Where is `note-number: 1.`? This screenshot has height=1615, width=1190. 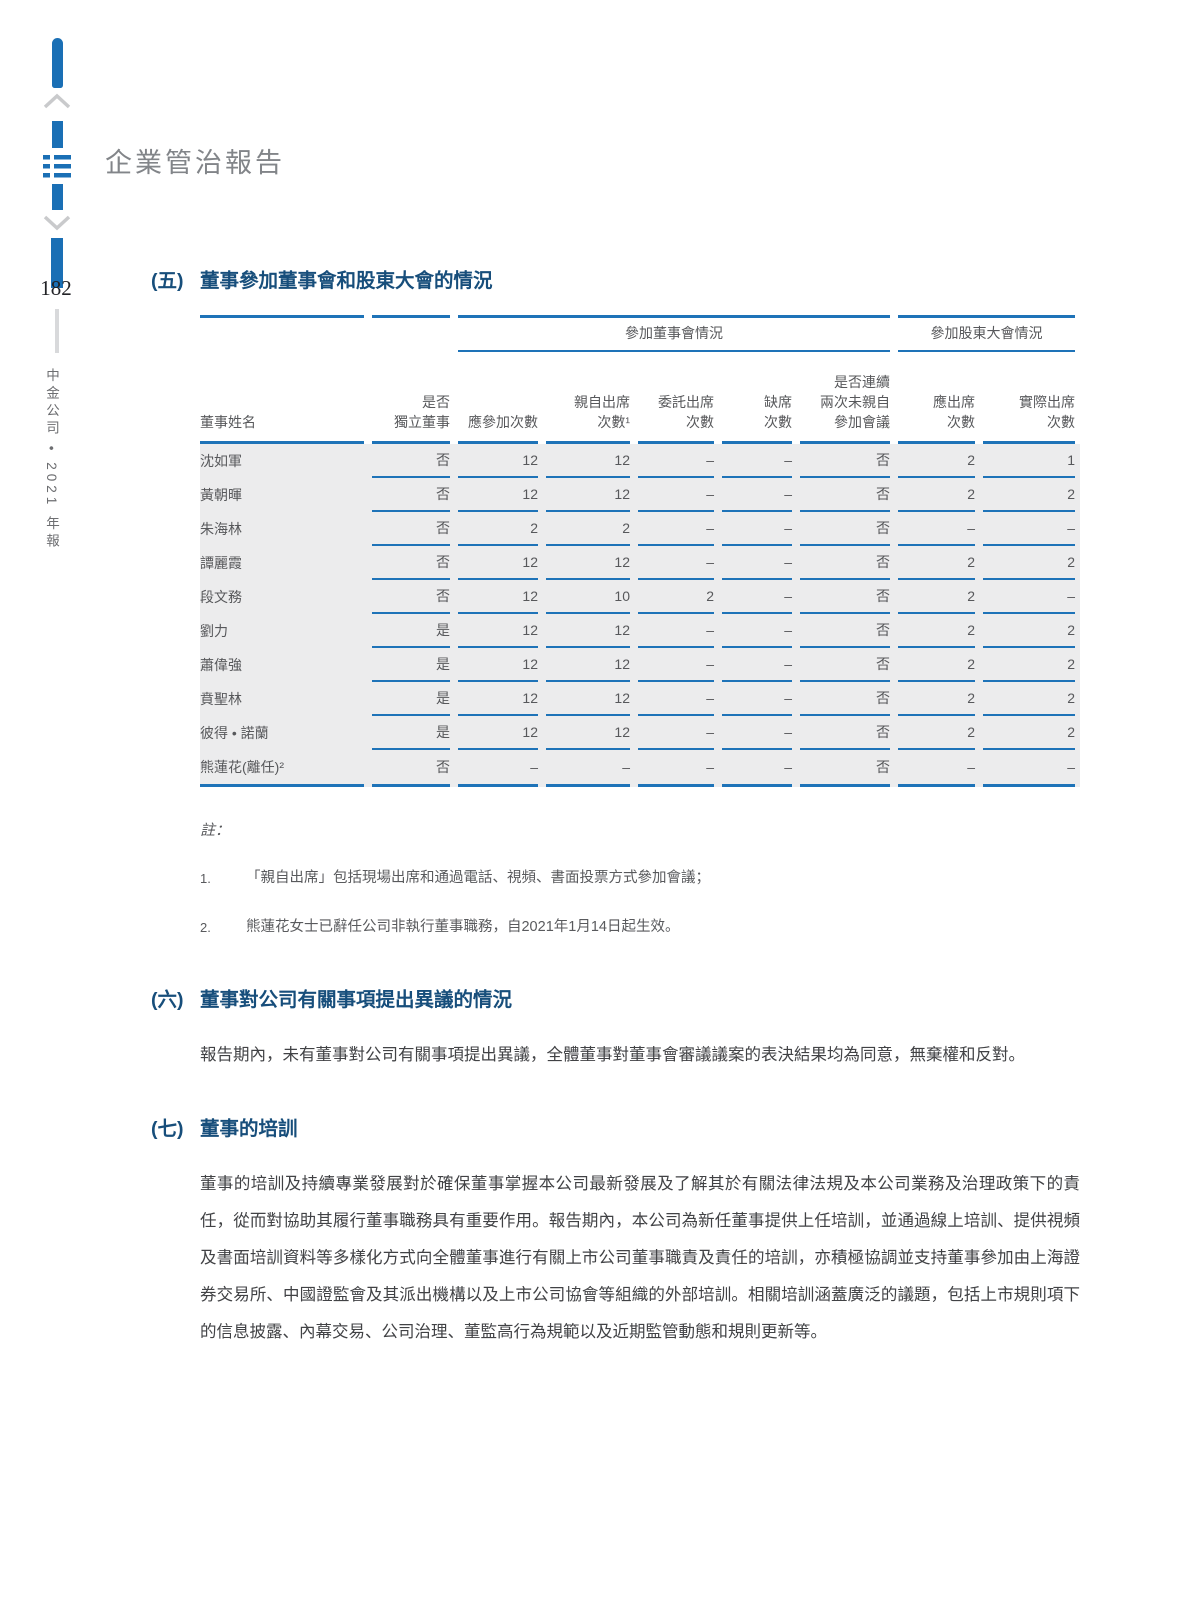 note-number: 1. is located at coordinates (205, 878).